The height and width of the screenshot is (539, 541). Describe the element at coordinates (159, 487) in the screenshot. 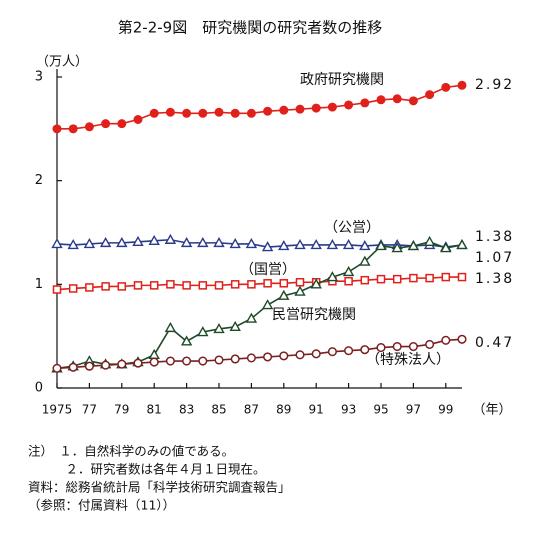

I see `note: 資料：総務省統計局「科学技術研究調査報告」` at that location.